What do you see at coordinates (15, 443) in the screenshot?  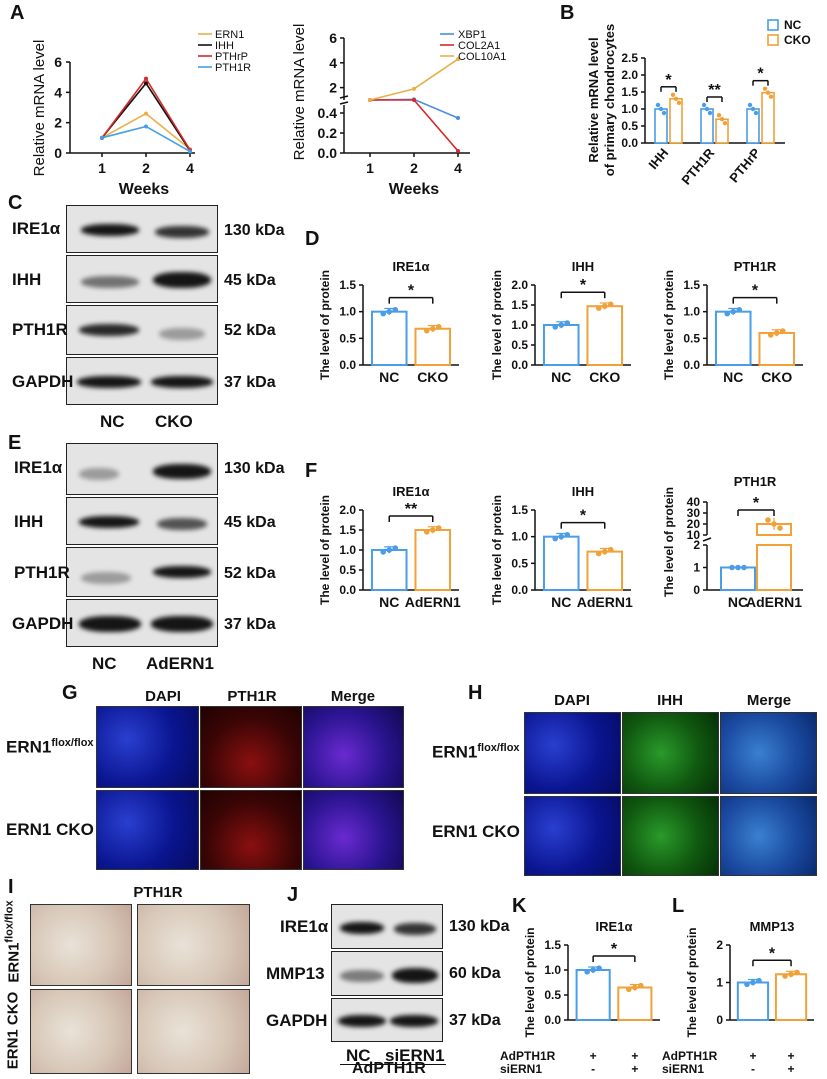 I see `panel-letter-e: E` at bounding box center [15, 443].